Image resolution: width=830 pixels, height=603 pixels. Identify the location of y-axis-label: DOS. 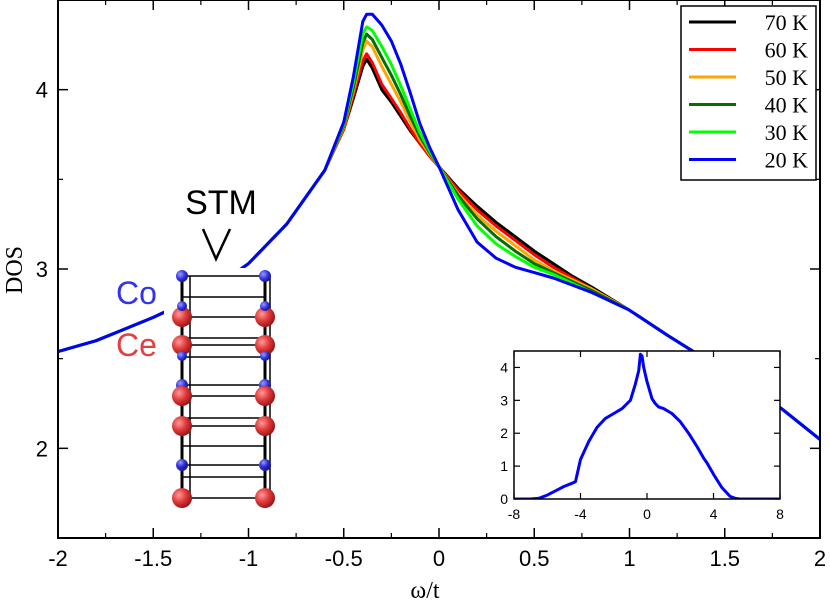
(15, 270).